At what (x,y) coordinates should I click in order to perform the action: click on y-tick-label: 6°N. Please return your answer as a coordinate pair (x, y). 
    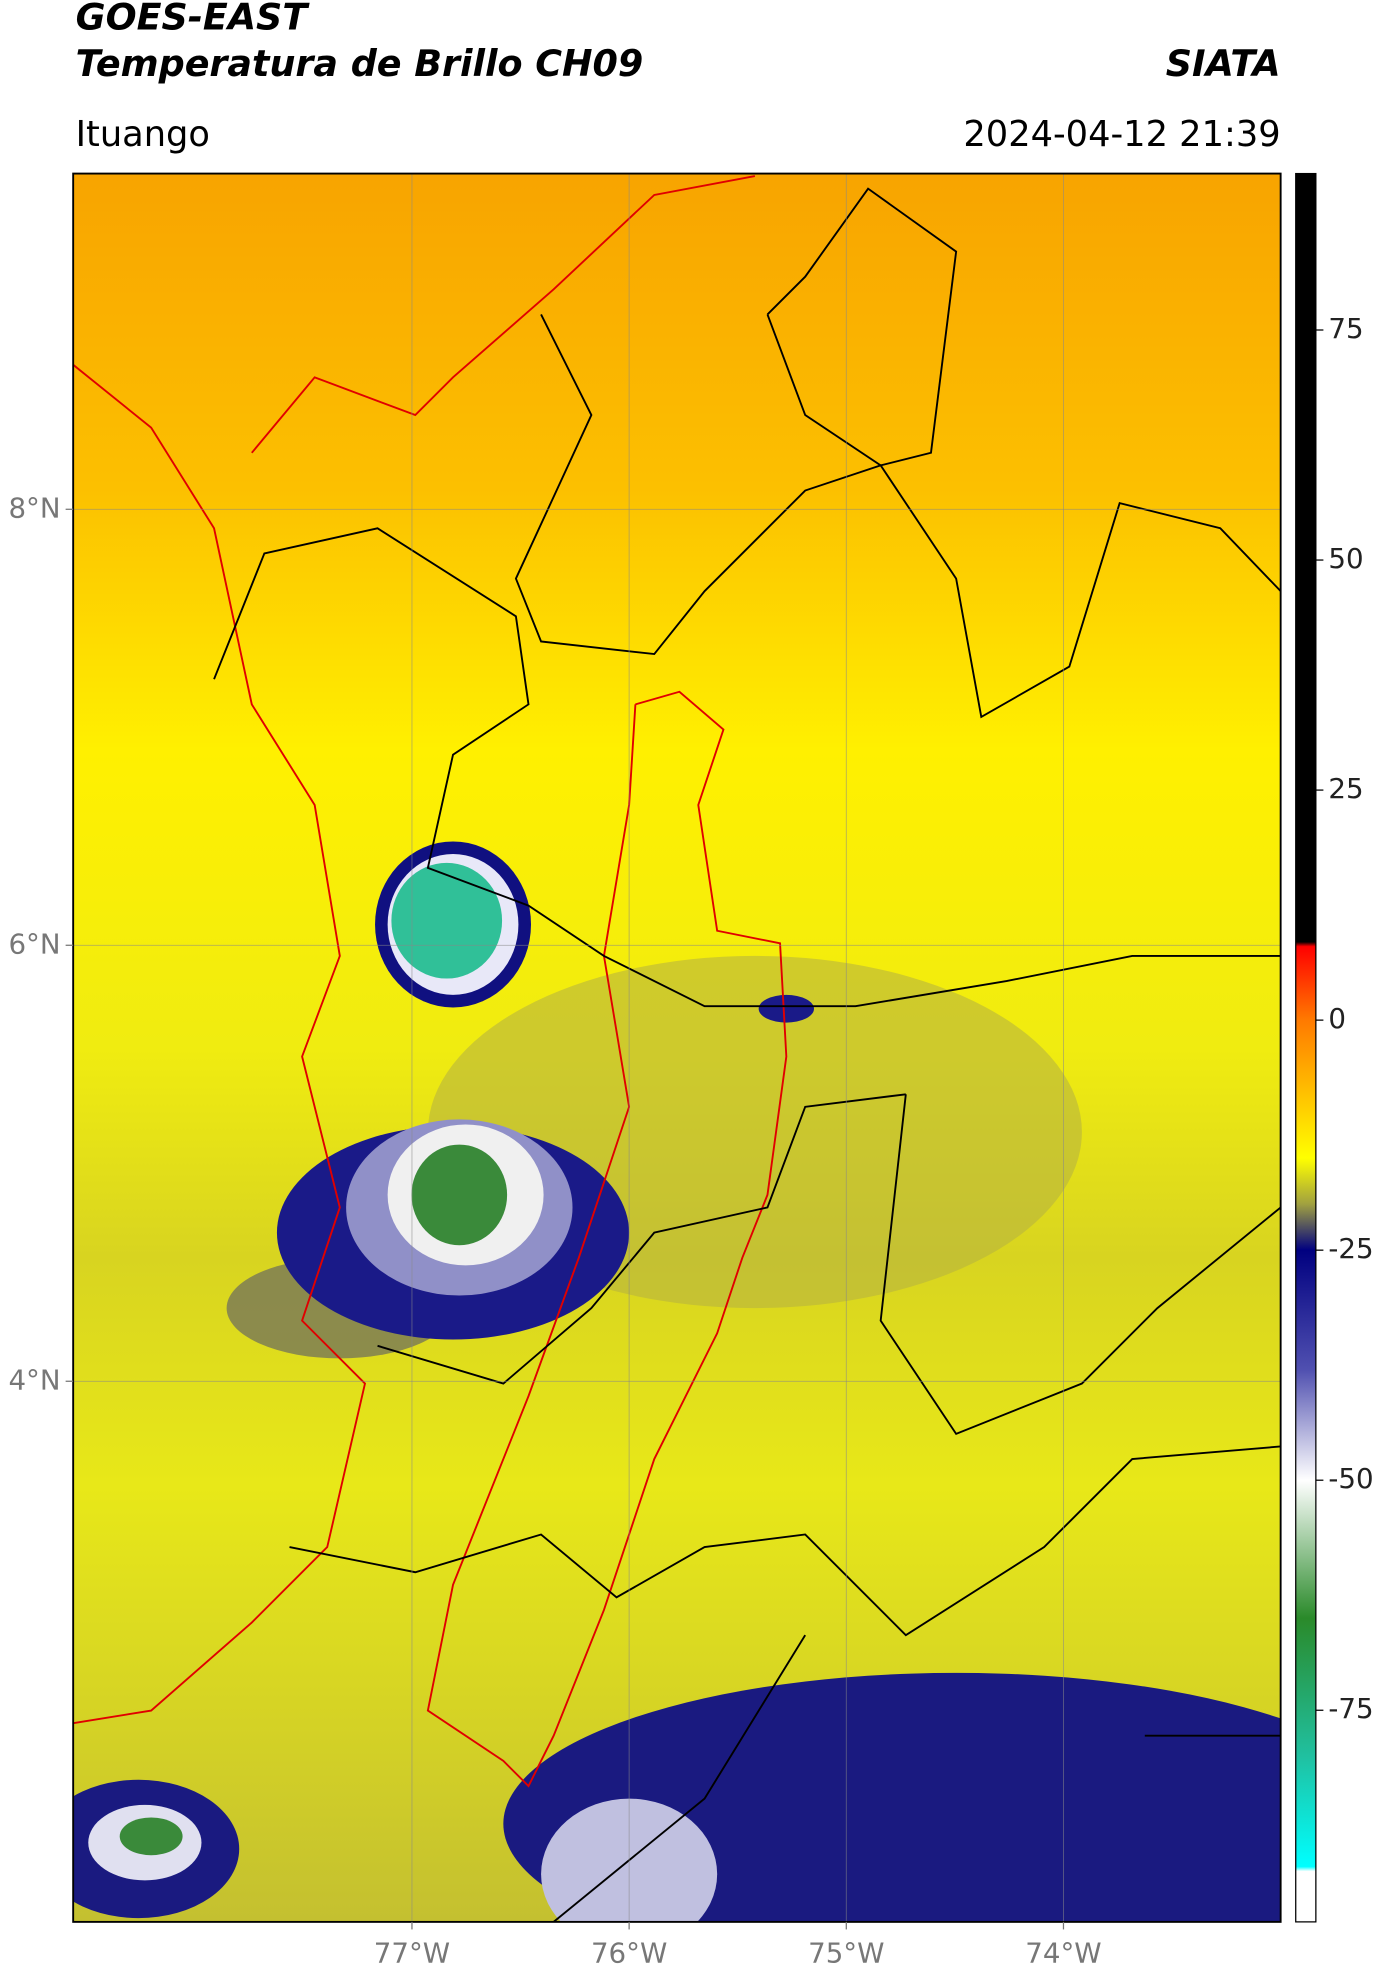
    Looking at the image, I should click on (34, 943).